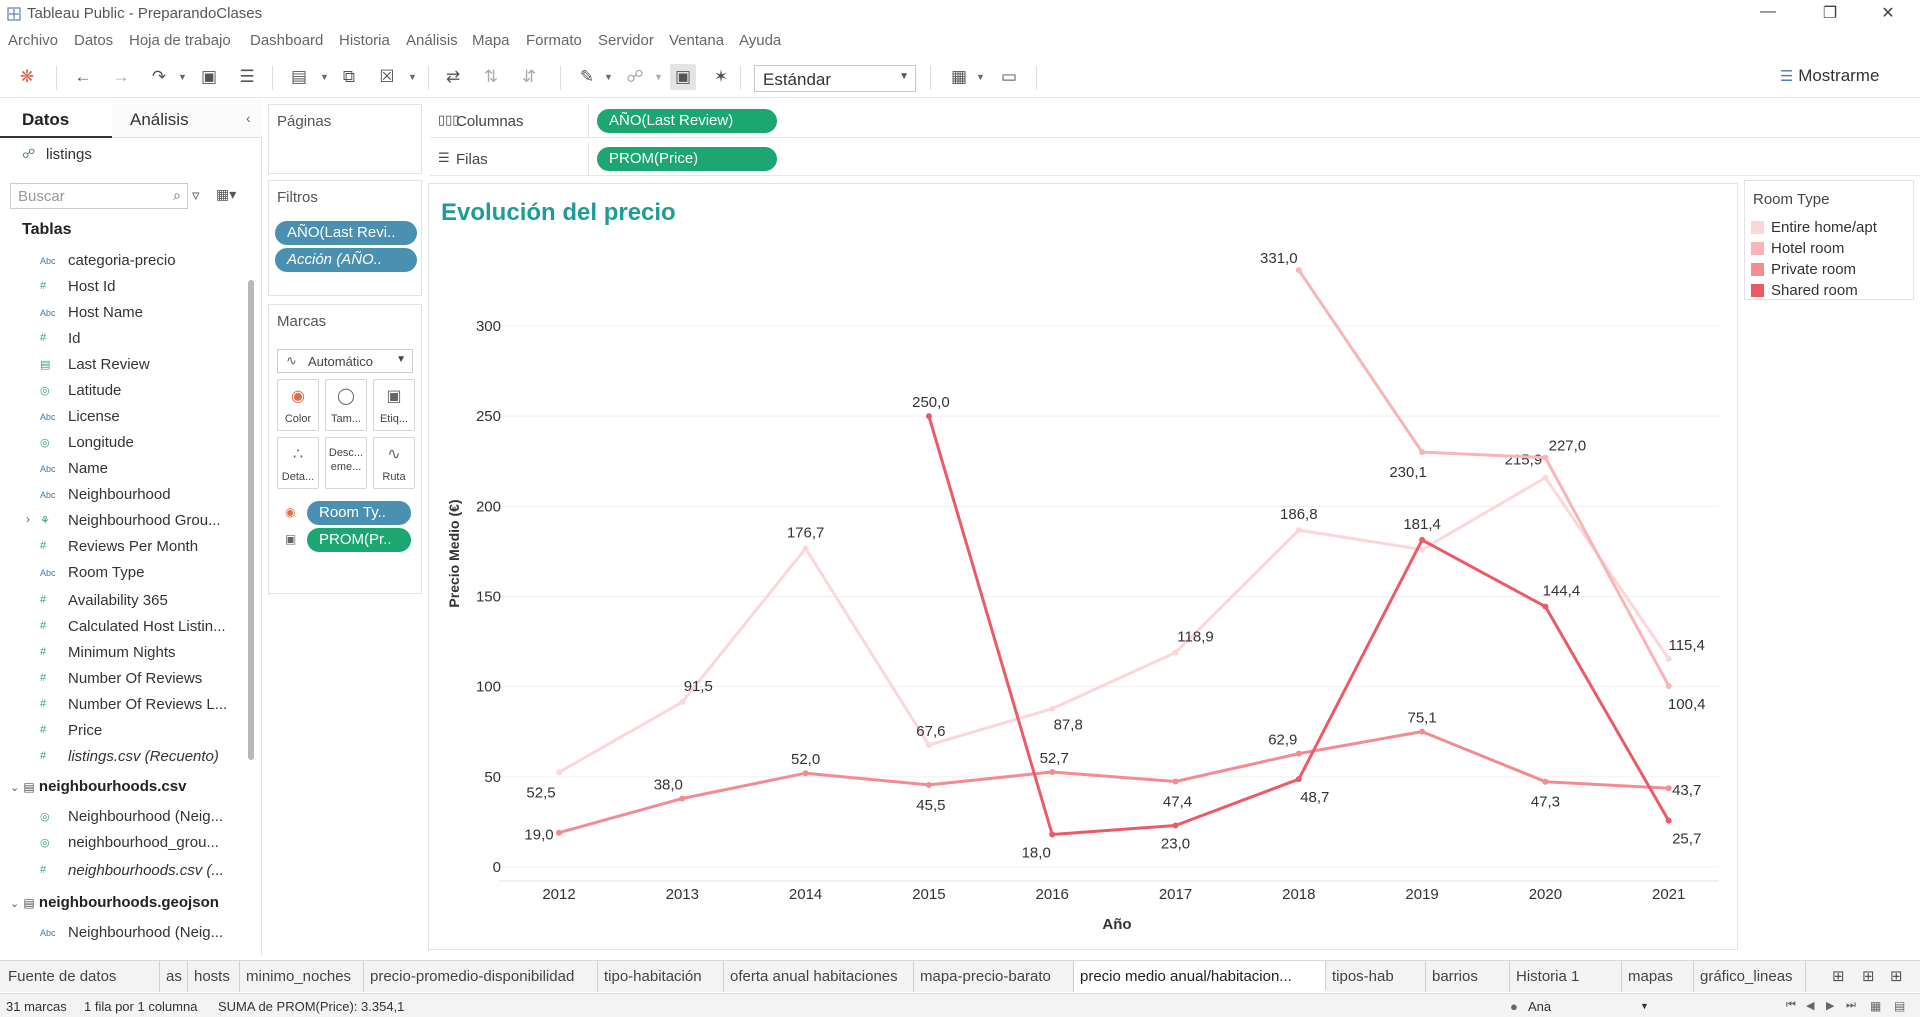 Image resolution: width=1920 pixels, height=1017 pixels. I want to click on field-item: Abc categoria-precio, so click(120, 261).